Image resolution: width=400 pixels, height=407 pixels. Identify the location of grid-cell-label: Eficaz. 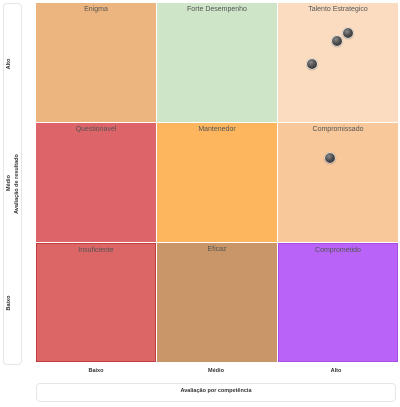
(217, 249).